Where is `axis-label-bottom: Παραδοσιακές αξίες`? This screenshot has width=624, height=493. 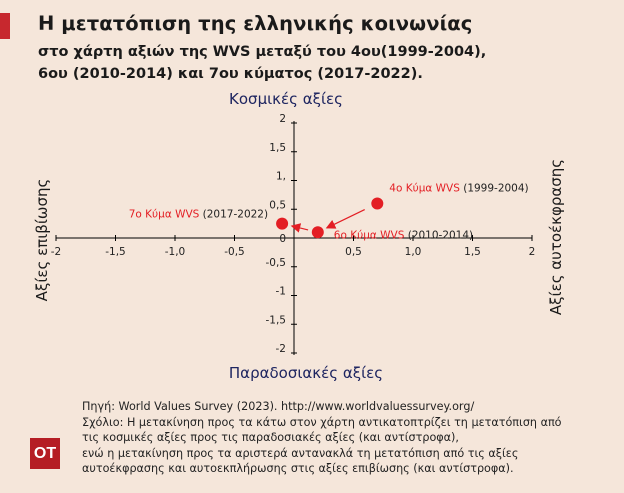
axis-label-bottom: Παραδοσιακές αξίες is located at coordinates (306, 373).